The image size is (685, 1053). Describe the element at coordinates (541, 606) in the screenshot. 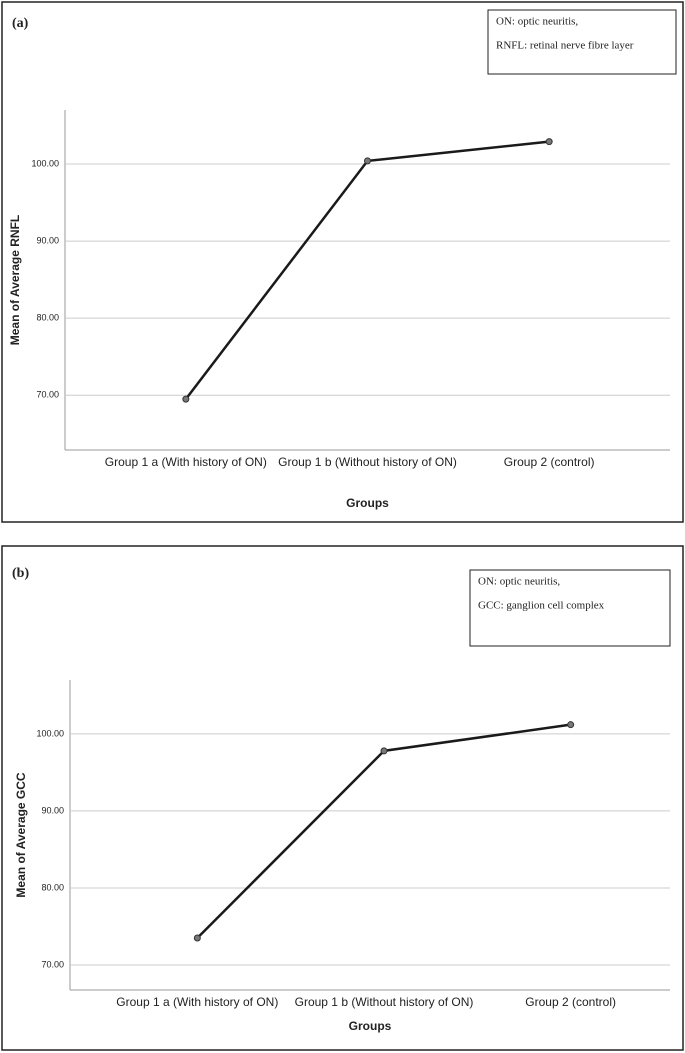

I see `note-text: GCC: ganglion cell complex` at that location.